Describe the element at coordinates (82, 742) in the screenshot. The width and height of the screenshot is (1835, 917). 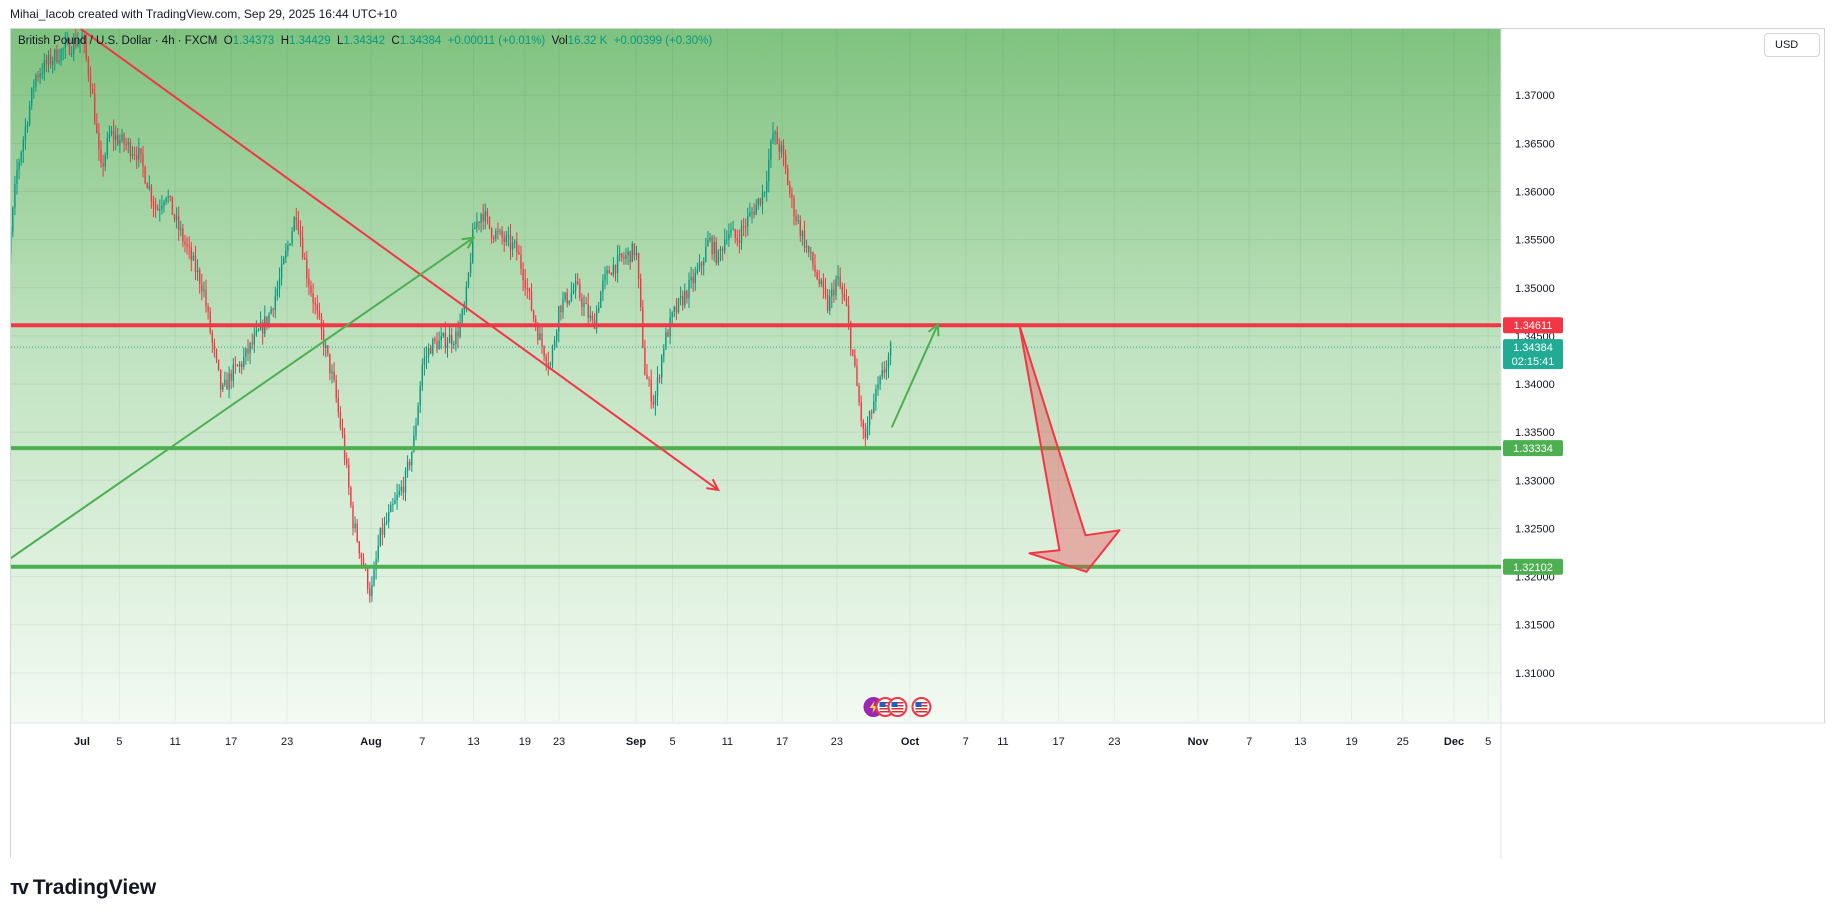
I see `time-tick-label: Jul` at that location.